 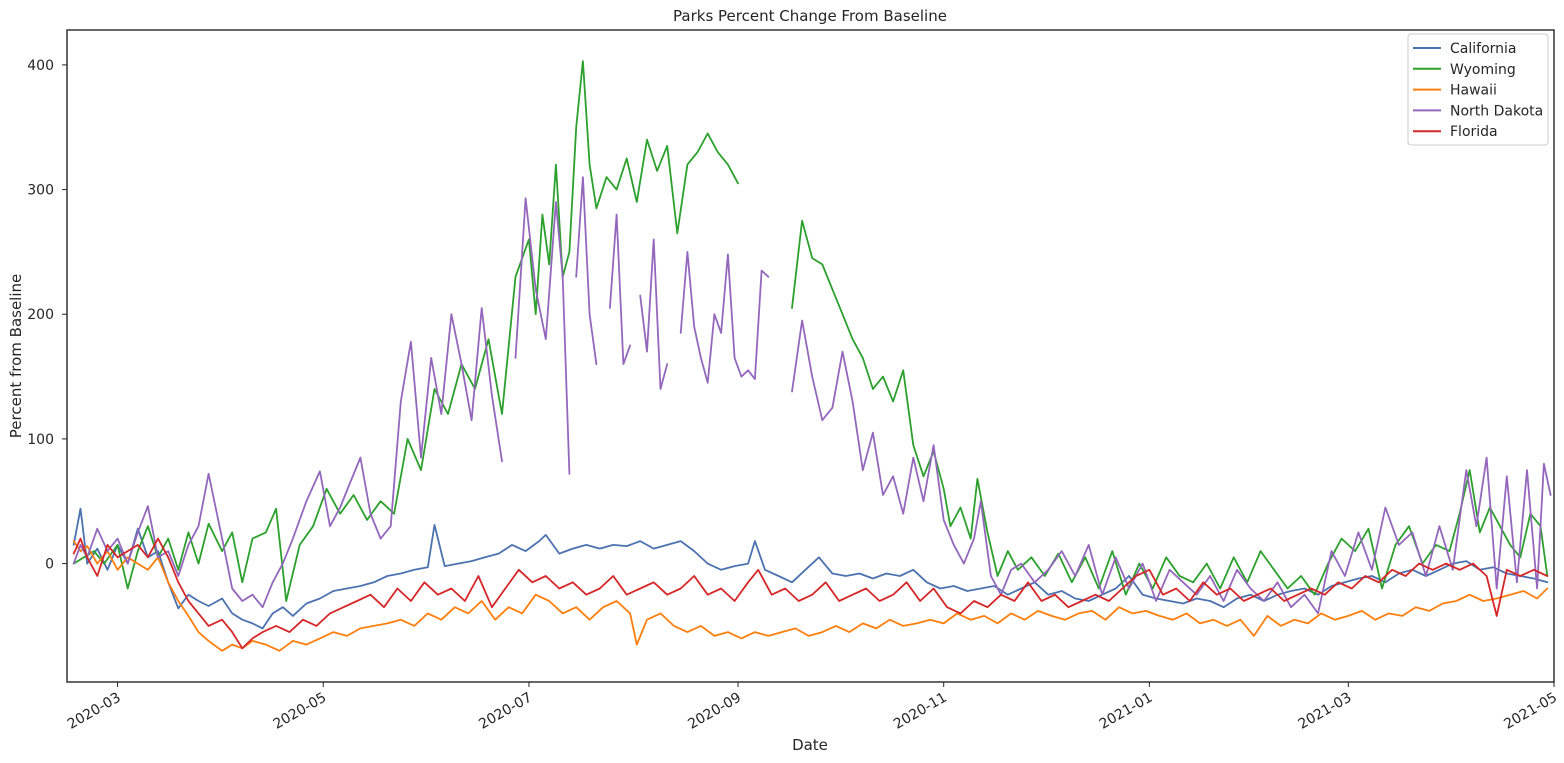 I want to click on legend-label-3: North Dakota, so click(x=1496, y=111).